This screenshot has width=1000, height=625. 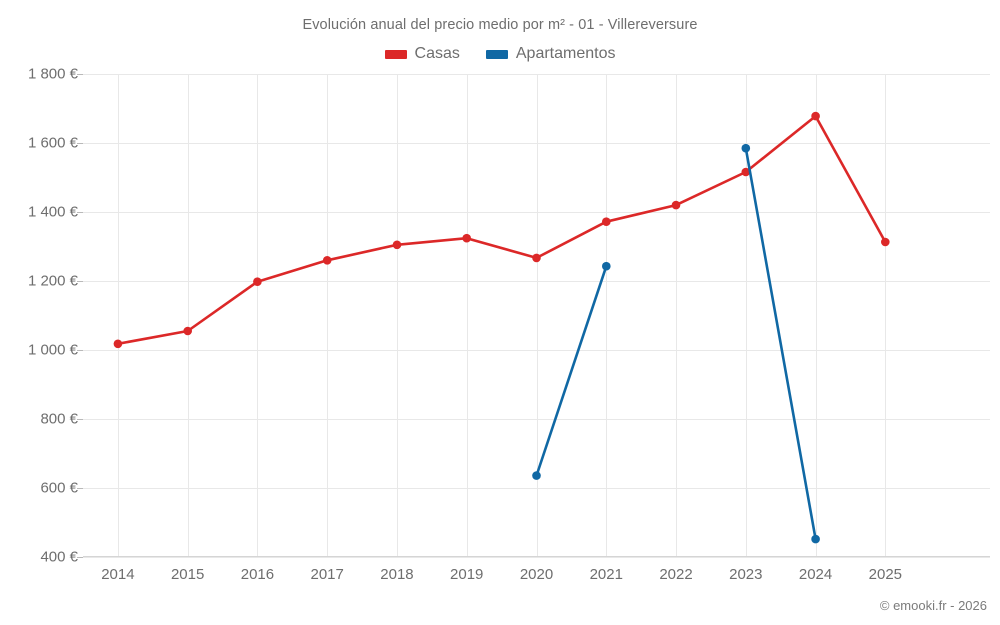 I want to click on footer-credit: © emooki.fr - 2026, so click(x=933, y=605).